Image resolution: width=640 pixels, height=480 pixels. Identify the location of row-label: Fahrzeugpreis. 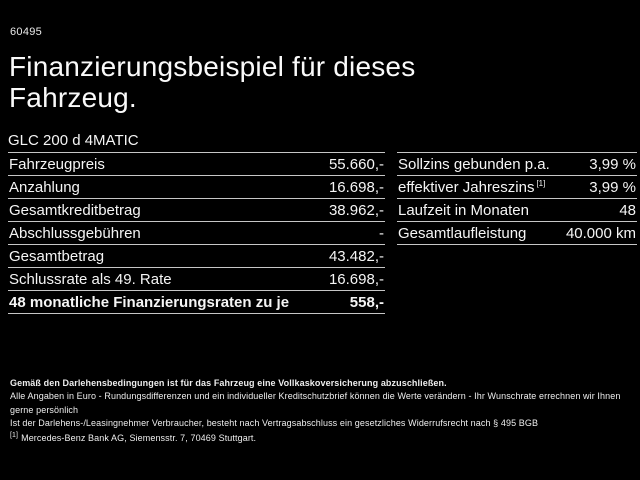
(57, 164).